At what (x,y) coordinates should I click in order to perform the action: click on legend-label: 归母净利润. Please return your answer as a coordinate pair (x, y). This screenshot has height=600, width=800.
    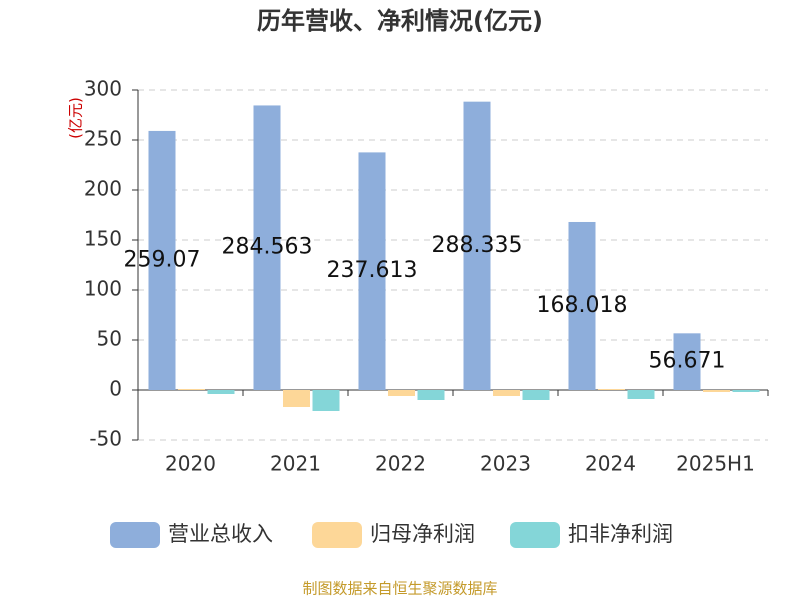
    Looking at the image, I should click on (422, 534).